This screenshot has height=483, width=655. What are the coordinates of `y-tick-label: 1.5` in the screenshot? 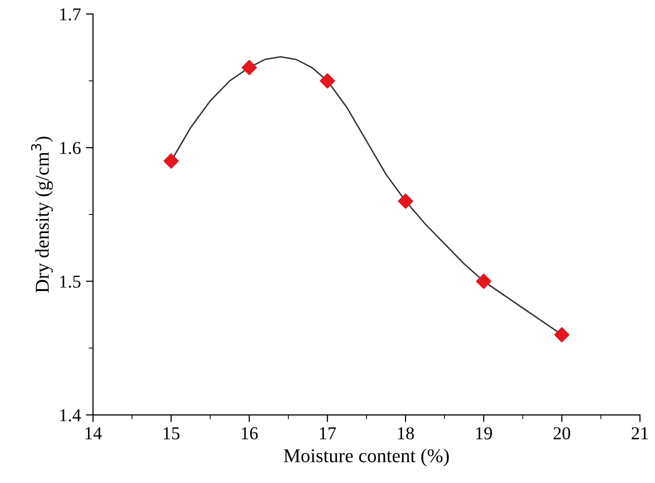 It's located at (70, 282).